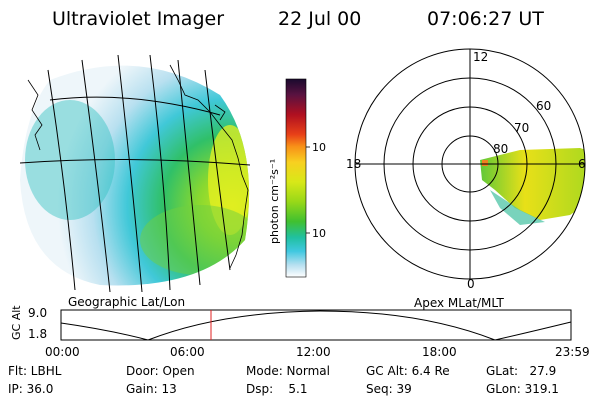 This screenshot has width=600, height=400. I want to click on altitude-curve, so click(316, 325).